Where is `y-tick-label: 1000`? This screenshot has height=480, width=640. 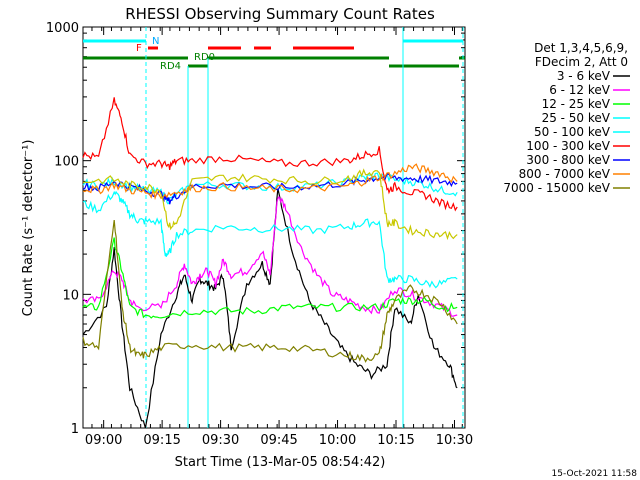 y-tick-label: 1000 is located at coordinates (62, 28).